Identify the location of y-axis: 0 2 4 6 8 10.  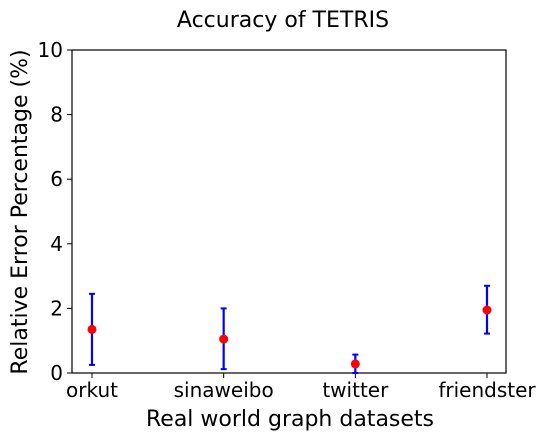
(55, 211).